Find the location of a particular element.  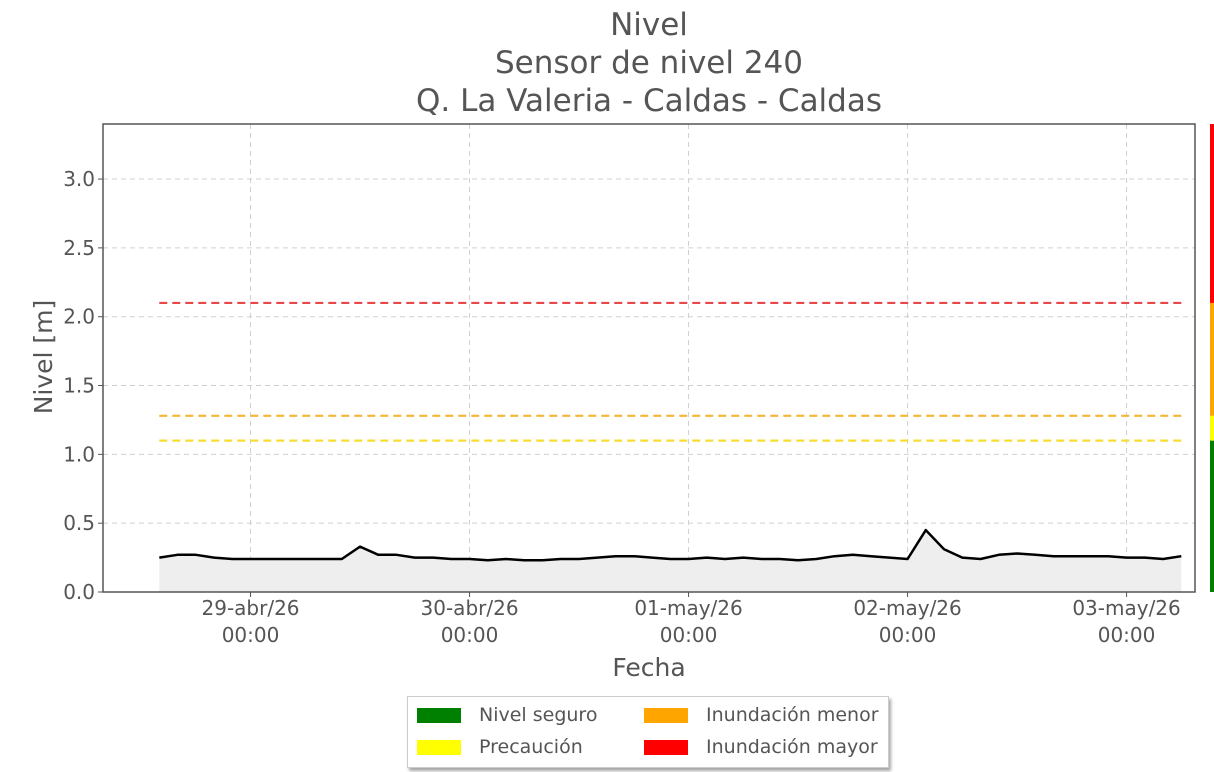

x-tick-date: 30-abr/26 is located at coordinates (470, 608).